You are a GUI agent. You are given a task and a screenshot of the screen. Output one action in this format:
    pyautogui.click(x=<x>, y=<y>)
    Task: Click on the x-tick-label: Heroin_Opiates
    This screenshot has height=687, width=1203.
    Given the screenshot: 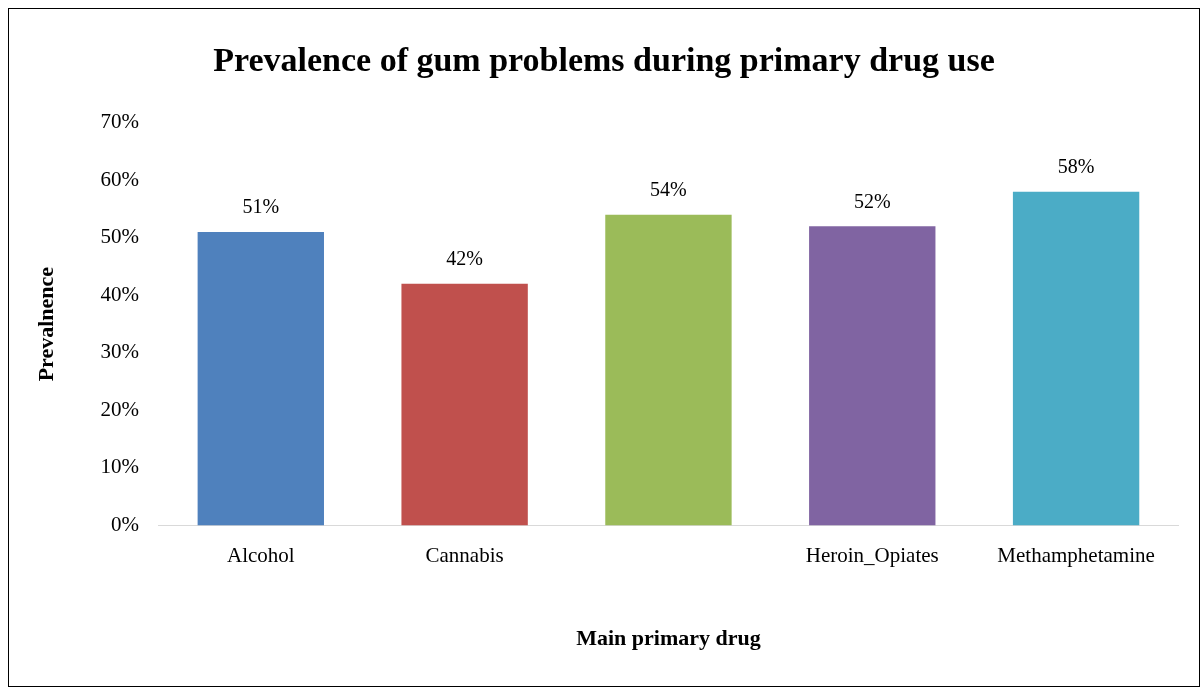 What is the action you would take?
    pyautogui.click(x=872, y=554)
    